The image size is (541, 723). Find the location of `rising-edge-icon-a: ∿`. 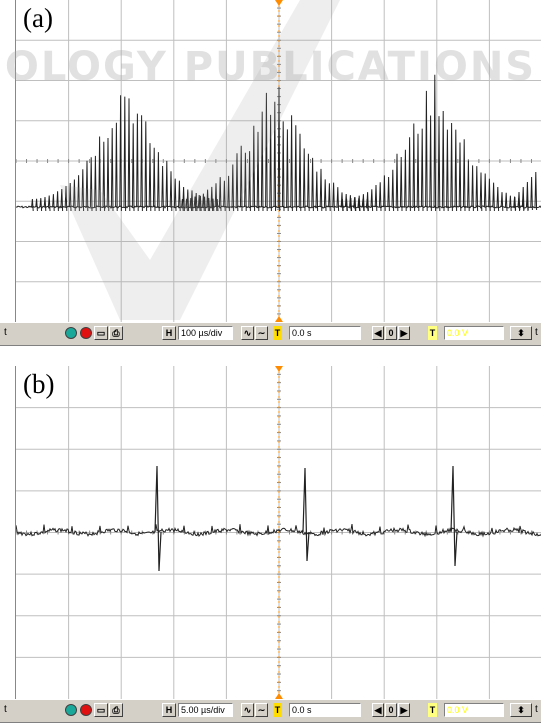

rising-edge-icon-a: ∿ is located at coordinates (247, 333).